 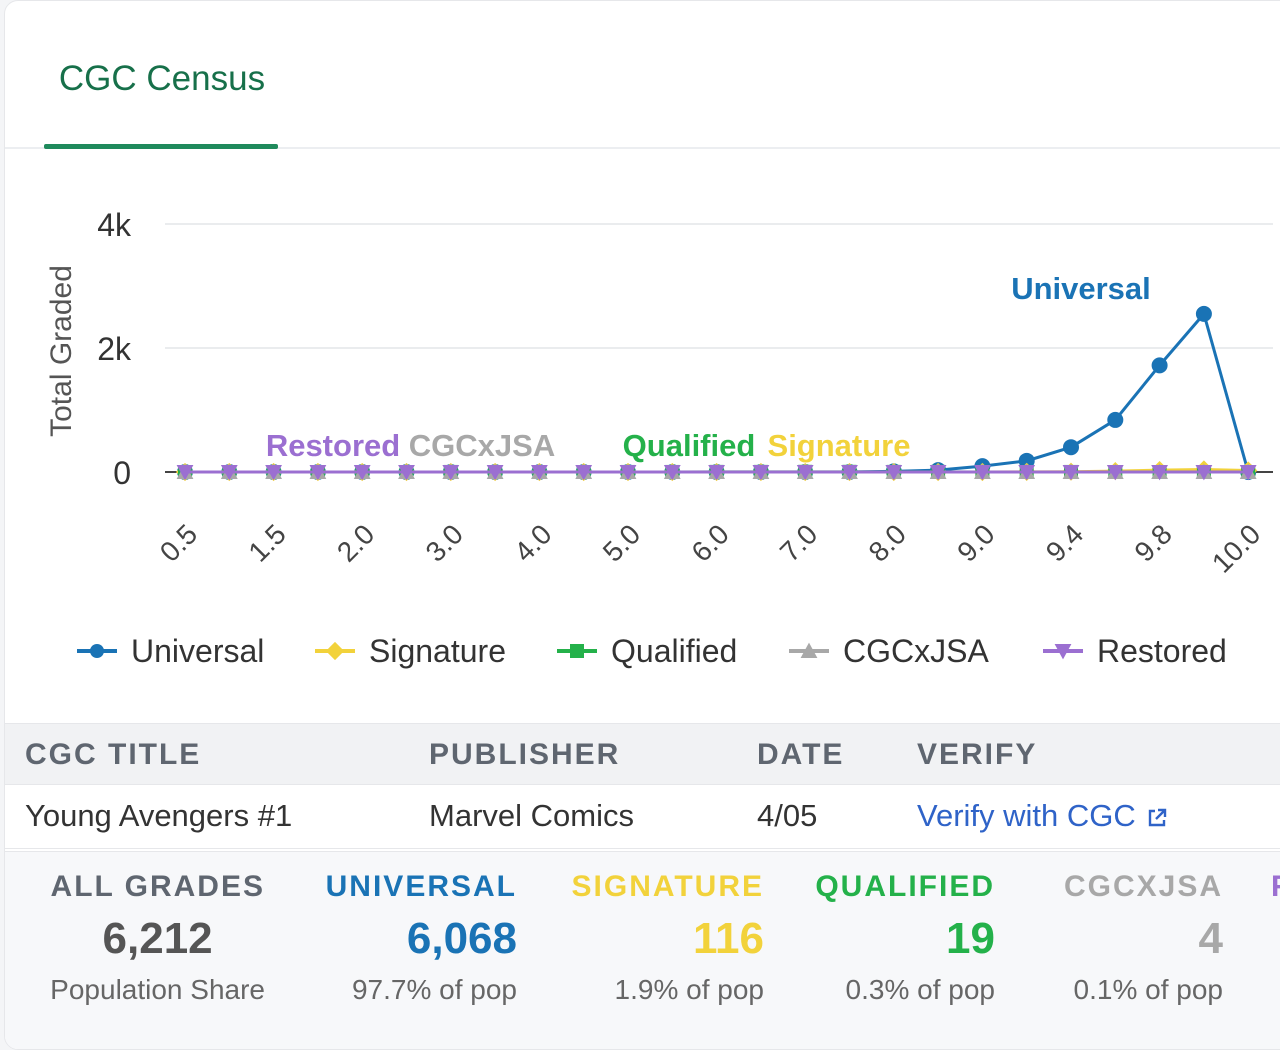 What do you see at coordinates (531, 816) in the screenshot?
I see `cell-publisher: Marvel Comics` at bounding box center [531, 816].